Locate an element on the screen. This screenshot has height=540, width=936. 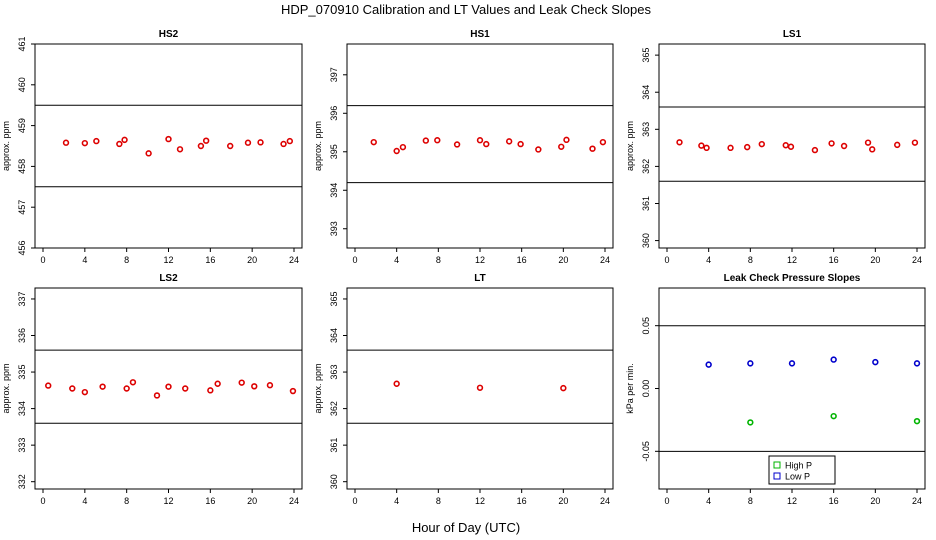
y-tick-label: 460 is located at coordinates (22, 84).